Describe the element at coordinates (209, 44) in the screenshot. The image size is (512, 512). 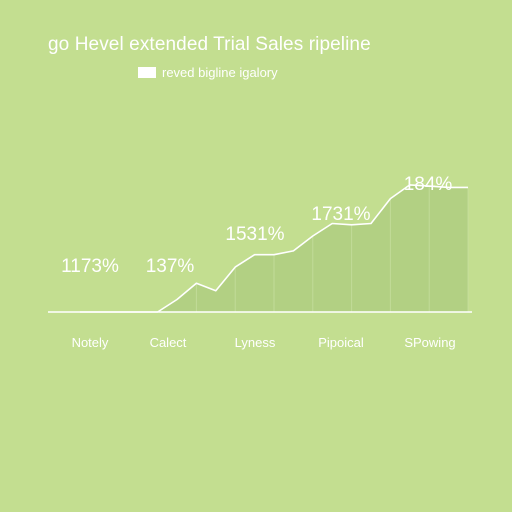
I see `chart-title: go Hevel extended Trial Sales ripeline` at that location.